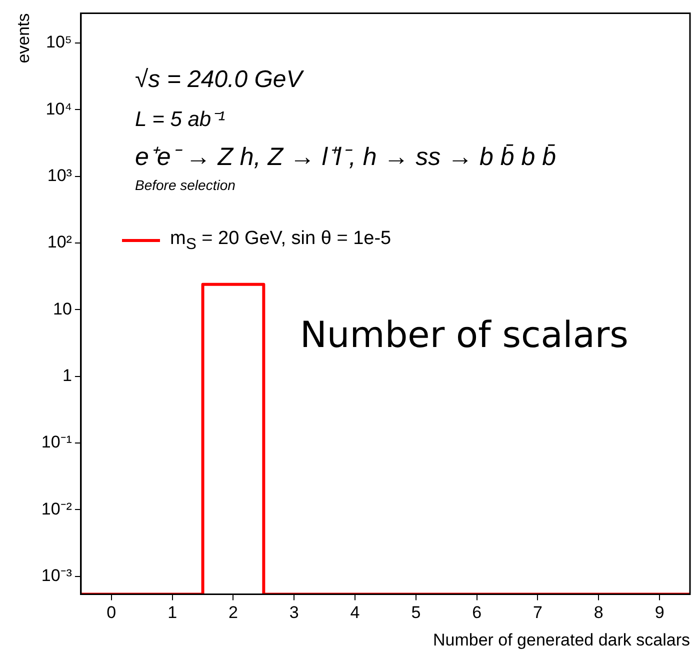 This screenshot has width=692, height=655. I want to click on x-tick-label: 6, so click(477, 612).